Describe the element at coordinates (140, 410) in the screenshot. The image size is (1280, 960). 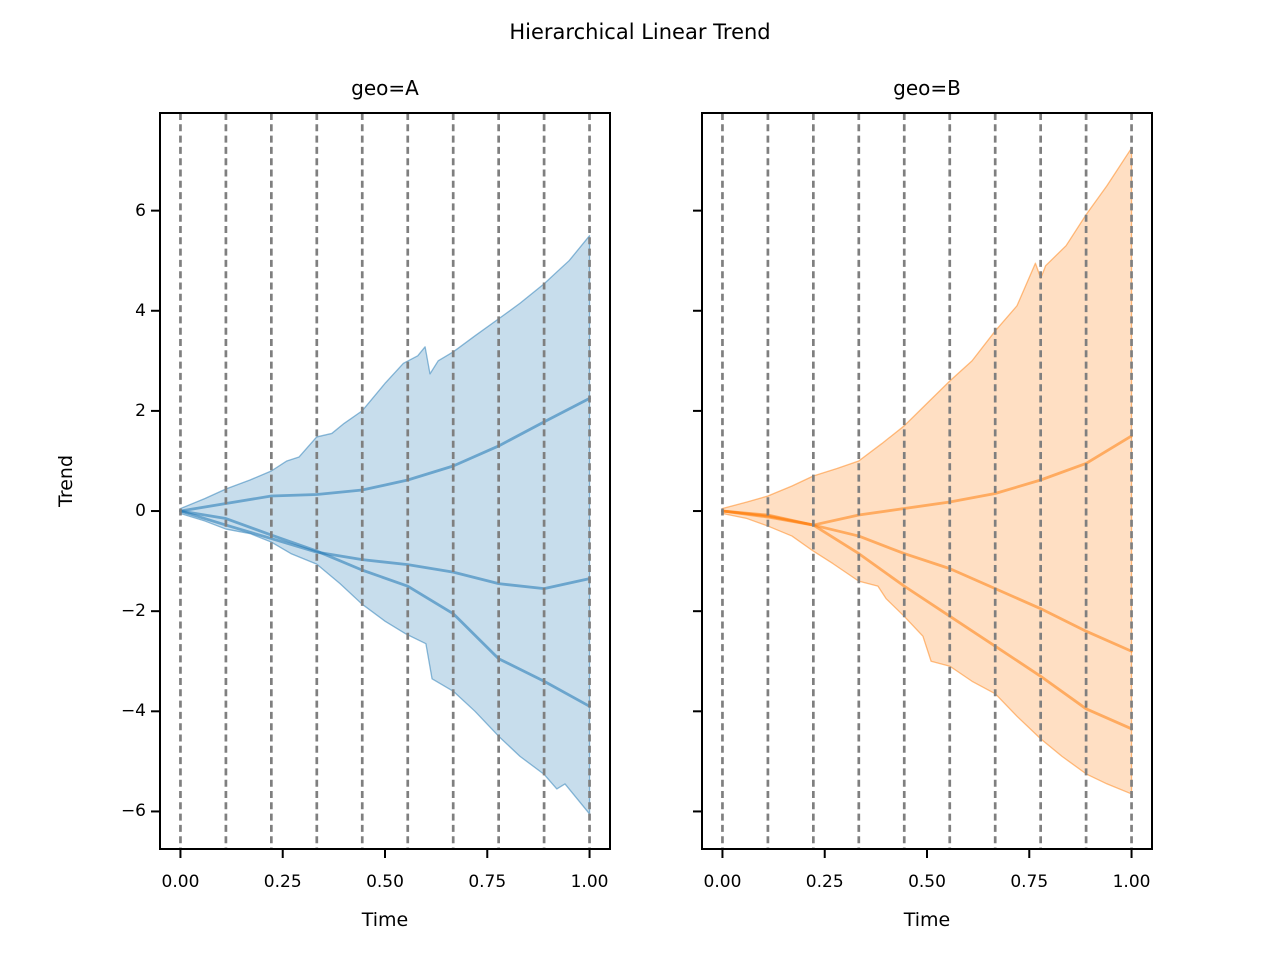
I see `y-tick-label: 2` at that location.